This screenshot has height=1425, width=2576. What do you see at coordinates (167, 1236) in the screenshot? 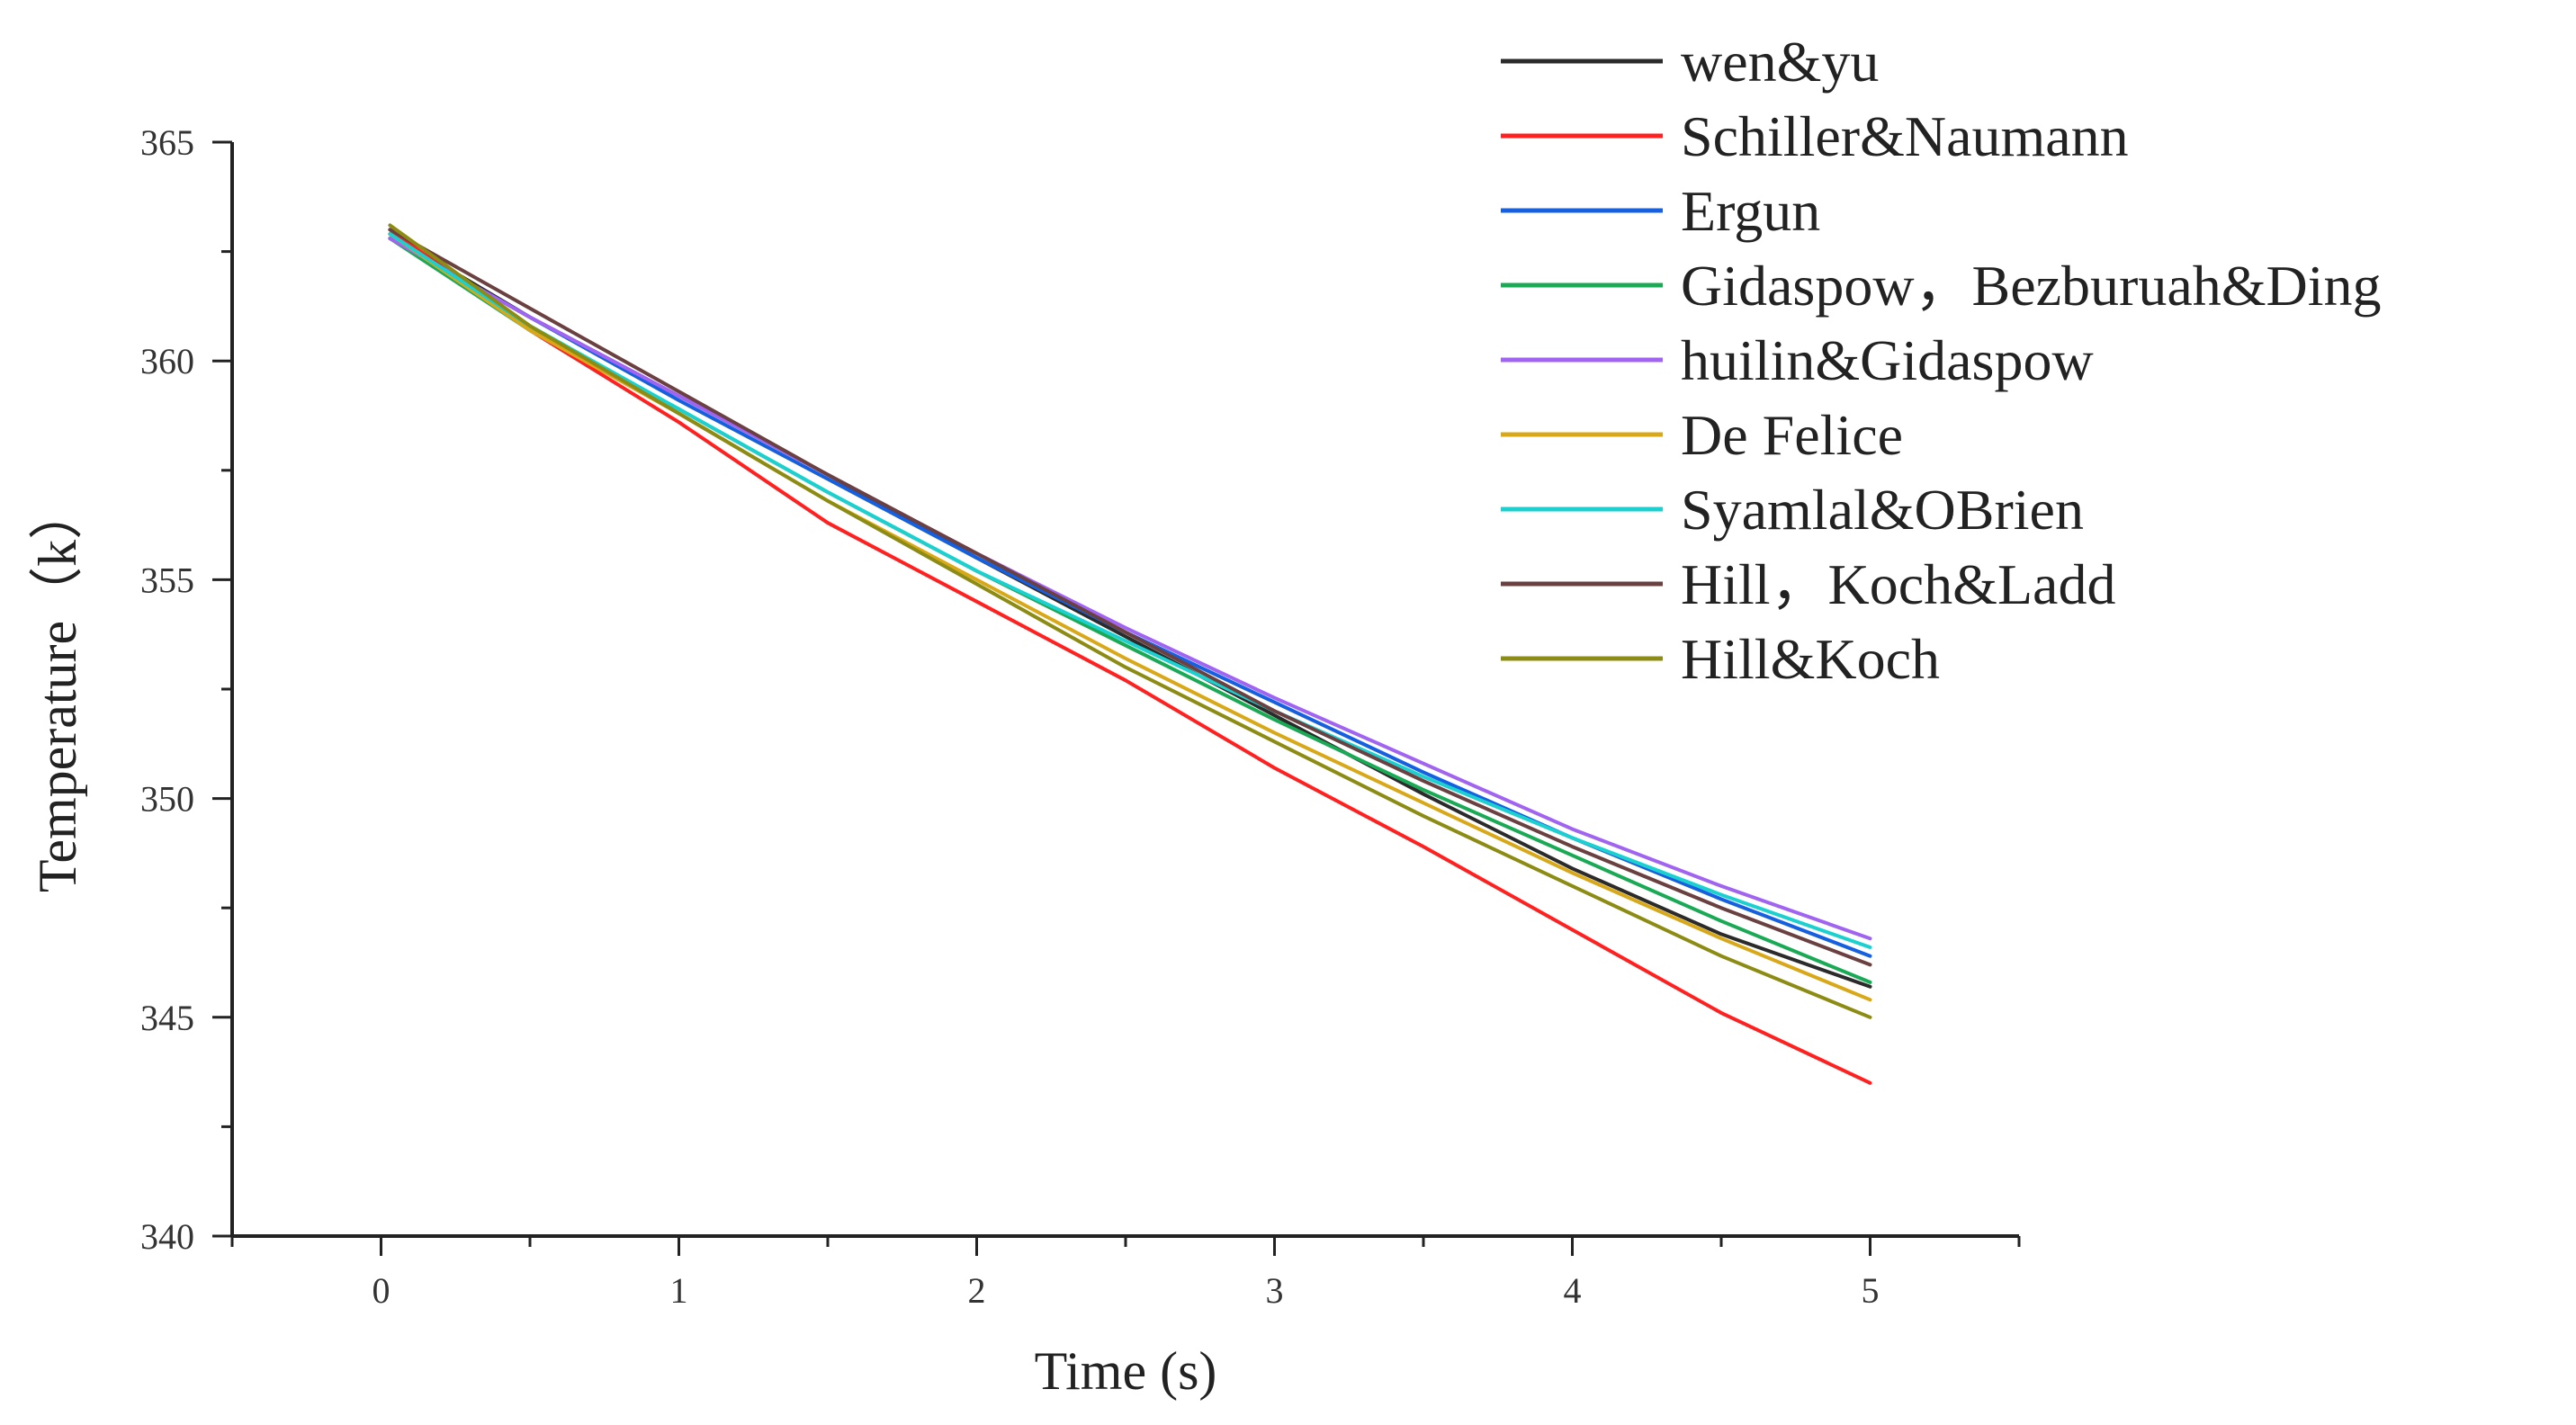
I see `y-tick-label: 340` at bounding box center [167, 1236].